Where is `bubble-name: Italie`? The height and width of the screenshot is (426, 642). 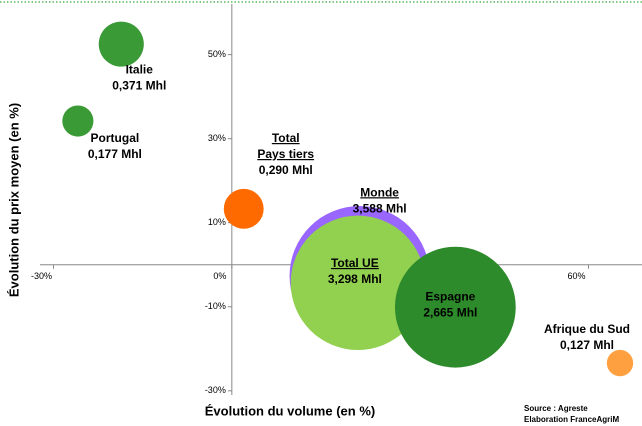 bubble-name: Italie is located at coordinates (140, 69).